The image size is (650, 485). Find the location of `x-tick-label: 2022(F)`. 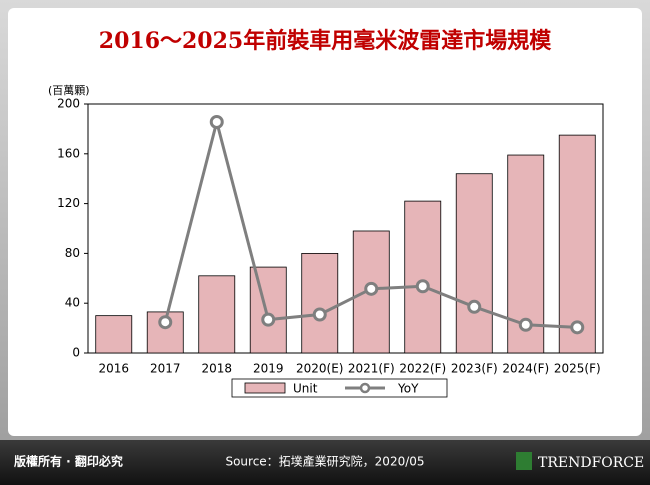

x-tick-label: 2022(F) is located at coordinates (422, 369).